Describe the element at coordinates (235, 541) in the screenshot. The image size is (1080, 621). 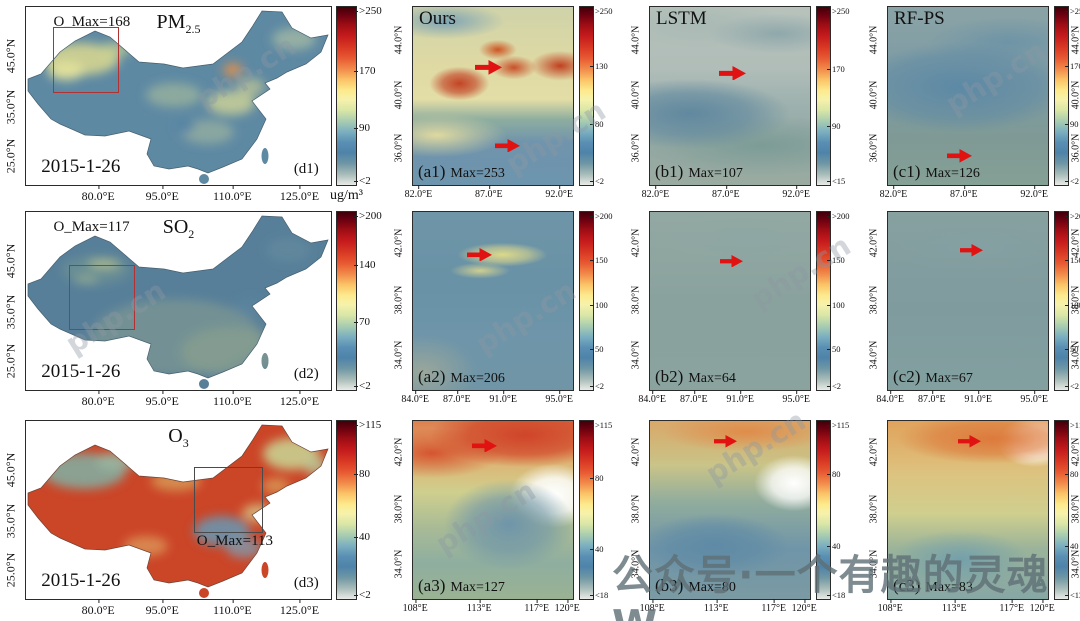
I see `omax-label: O_Max=113` at that location.